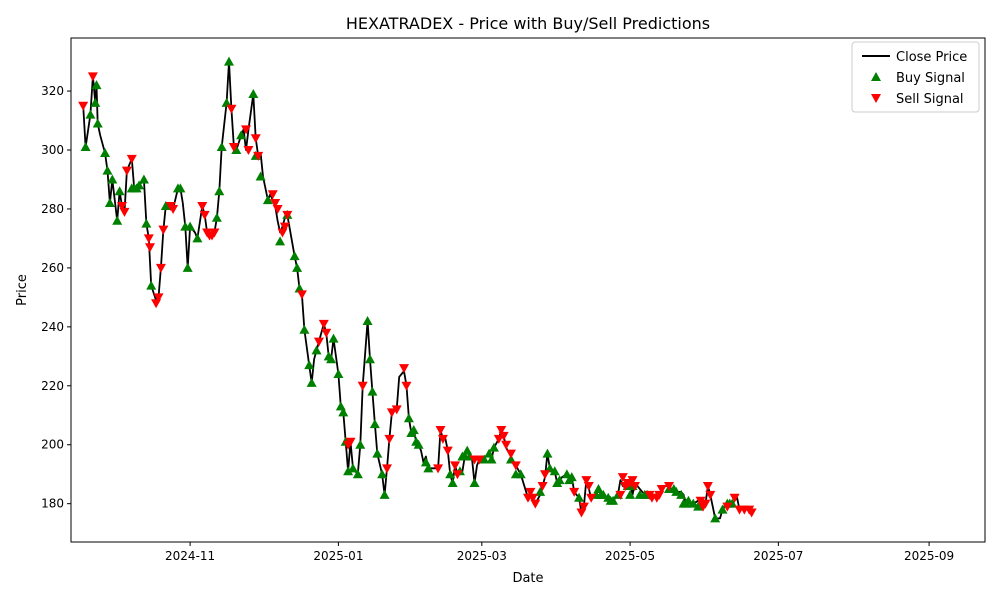  What do you see at coordinates (876, 98) in the screenshot?
I see `legend-sell-marker` at bounding box center [876, 98].